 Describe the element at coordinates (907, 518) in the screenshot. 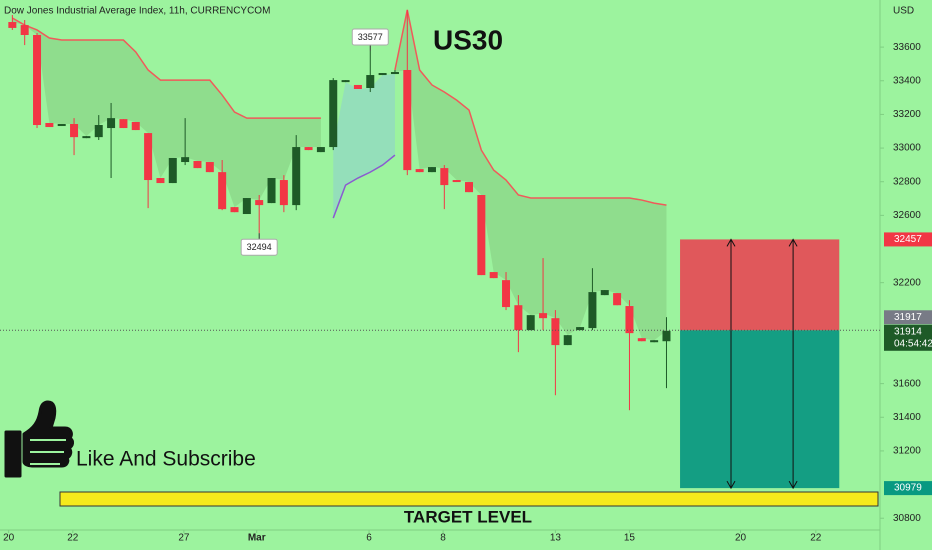

I see `y-tick-label: 30800` at that location.